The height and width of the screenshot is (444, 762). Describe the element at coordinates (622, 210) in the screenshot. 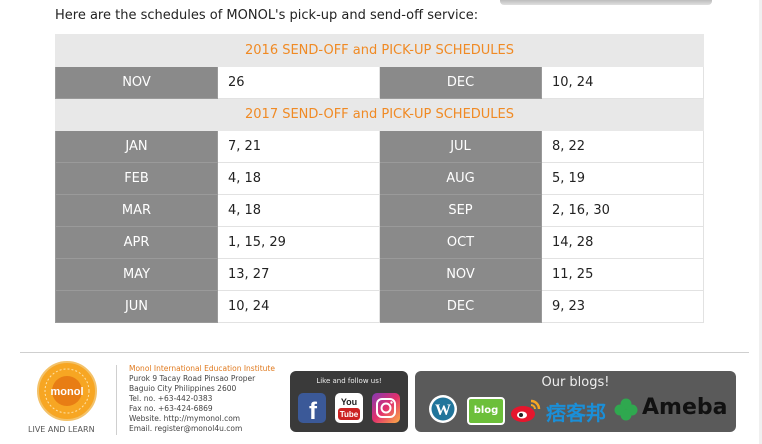

I see `dates-cell: 2, 16, 30` at that location.